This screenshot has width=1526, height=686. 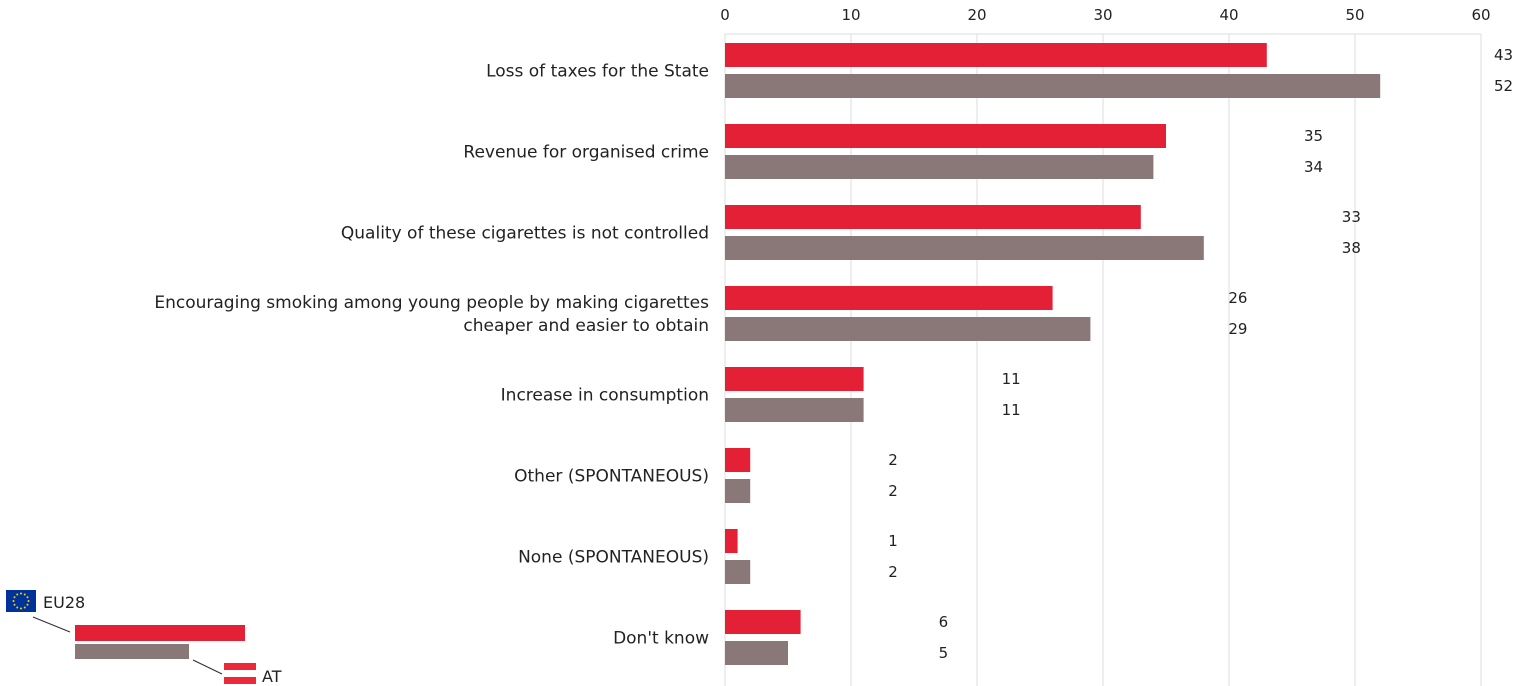 I want to click on category-label: Revenue for organised crime, so click(x=586, y=153).